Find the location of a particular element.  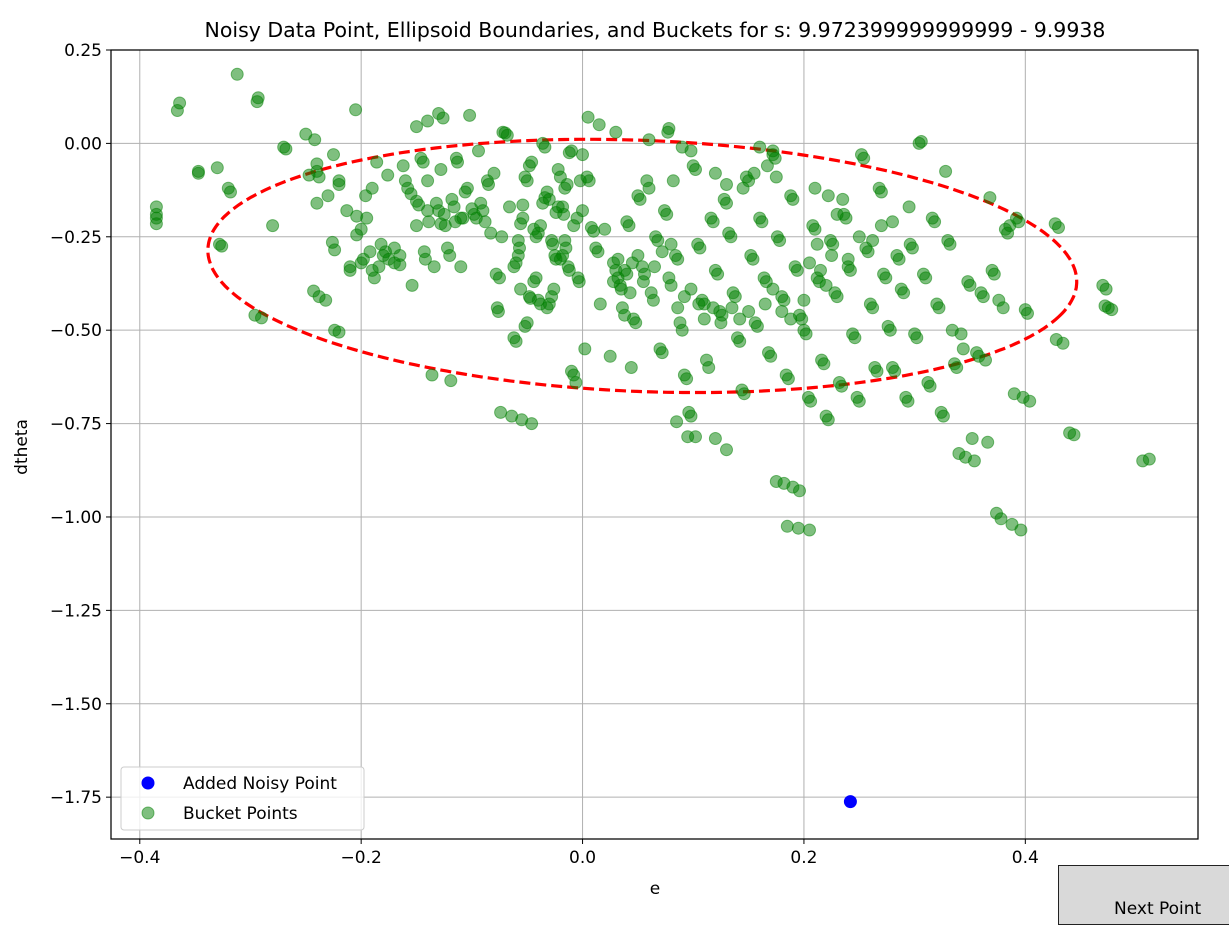

next-point-button: Next Point is located at coordinates (1143, 895).